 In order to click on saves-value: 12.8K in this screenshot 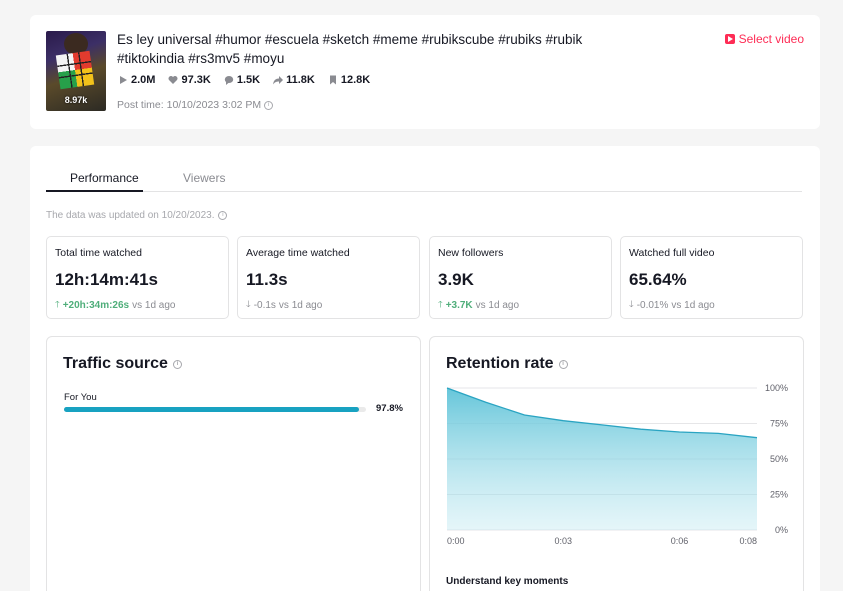, I will do `click(355, 80)`.